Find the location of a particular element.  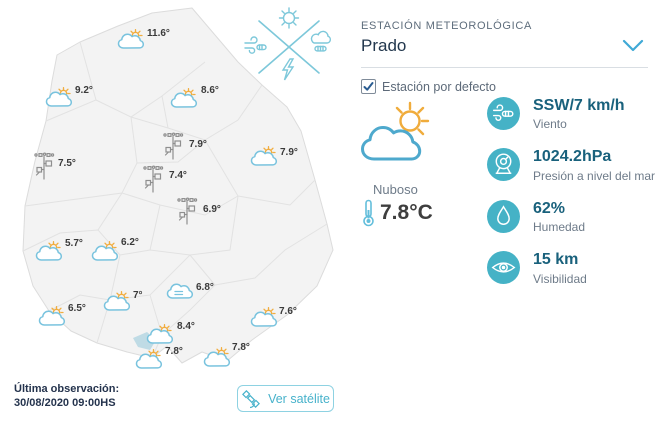

map-marker: 6.5° is located at coordinates (62, 314).